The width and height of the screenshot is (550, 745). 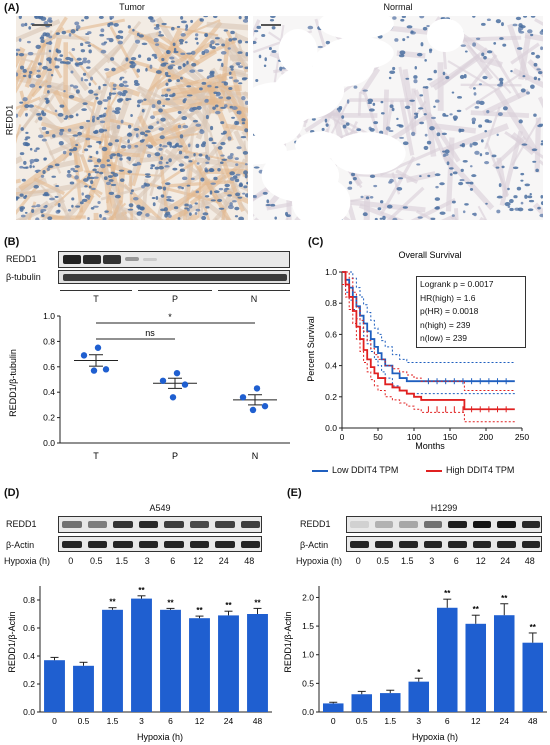 What do you see at coordinates (448, 297) in the screenshot?
I see `stat-hr: HR(high) = 1.6` at bounding box center [448, 297].